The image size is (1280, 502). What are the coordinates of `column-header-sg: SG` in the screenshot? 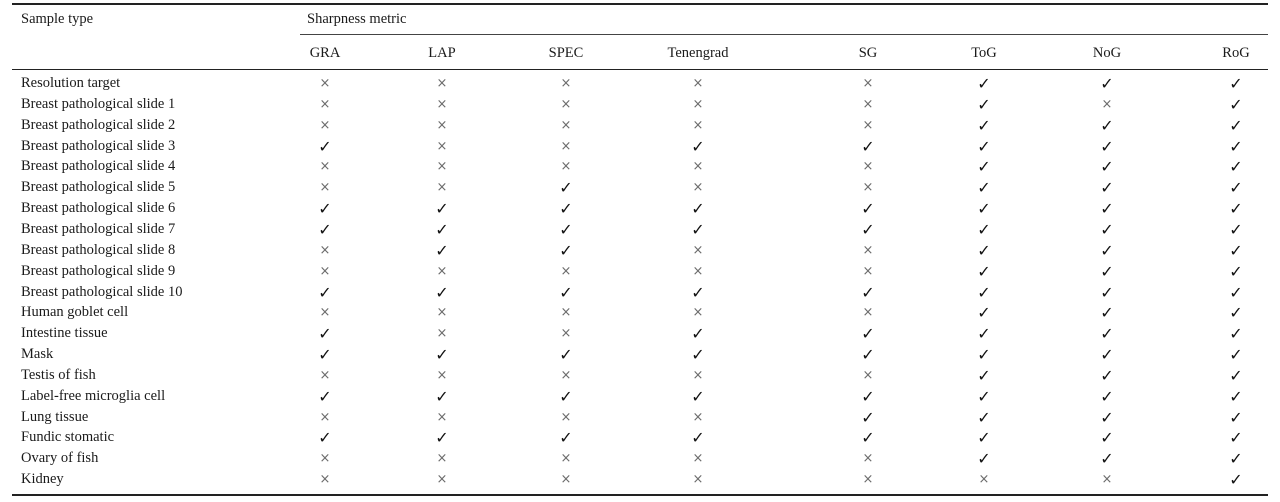 It's located at (868, 53).